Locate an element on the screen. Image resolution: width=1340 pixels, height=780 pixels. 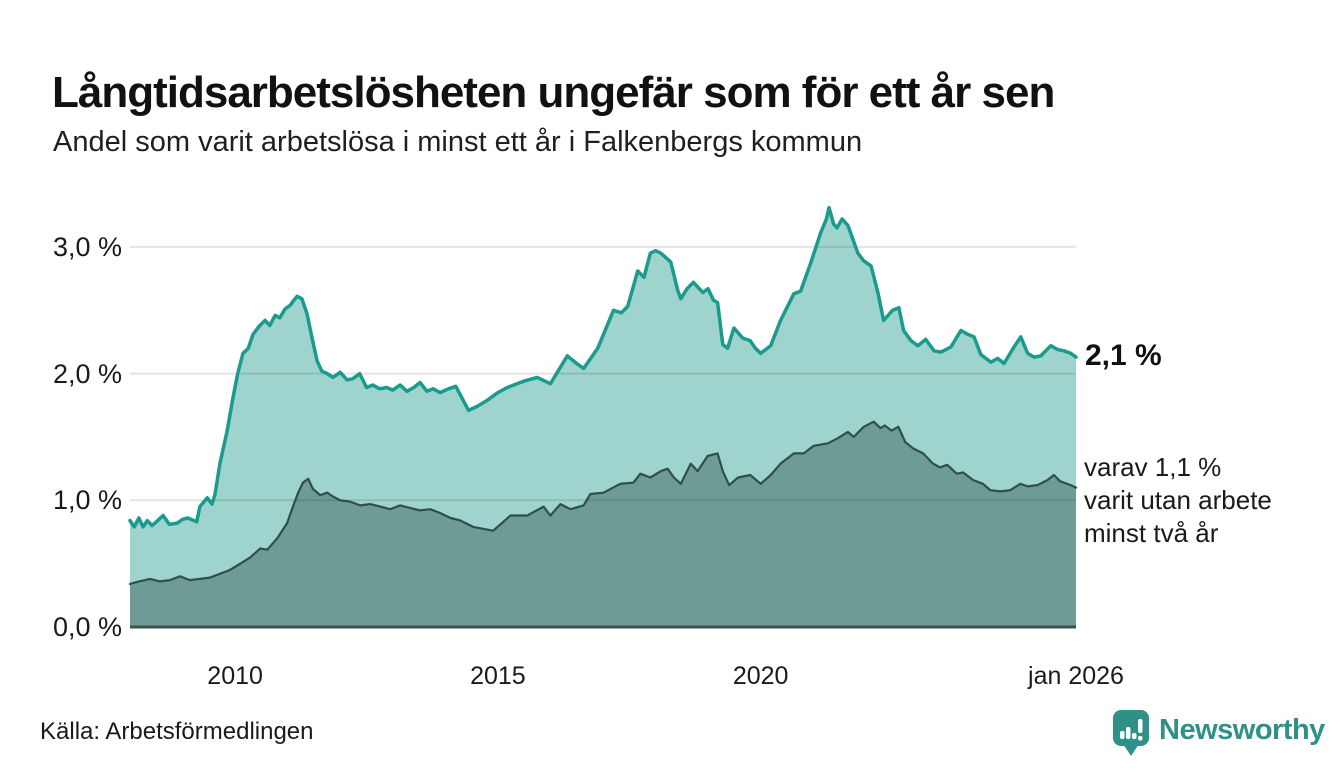
secondary-value-line: varit utan arbete is located at coordinates (1178, 500).